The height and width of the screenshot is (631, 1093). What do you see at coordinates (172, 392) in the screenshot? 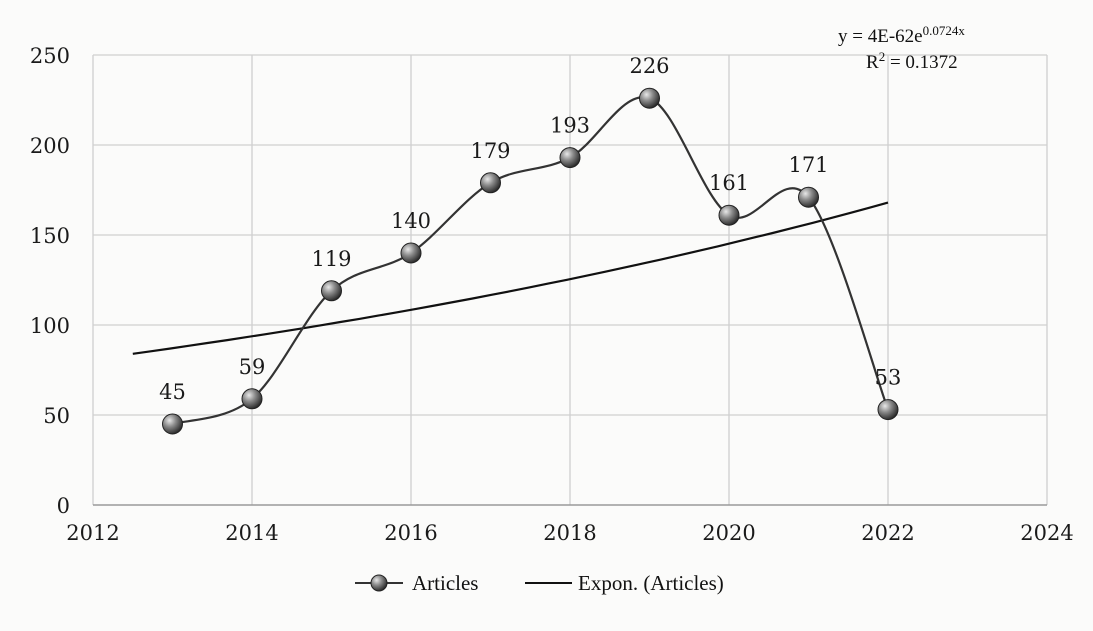
I see `data-label: 45` at bounding box center [172, 392].